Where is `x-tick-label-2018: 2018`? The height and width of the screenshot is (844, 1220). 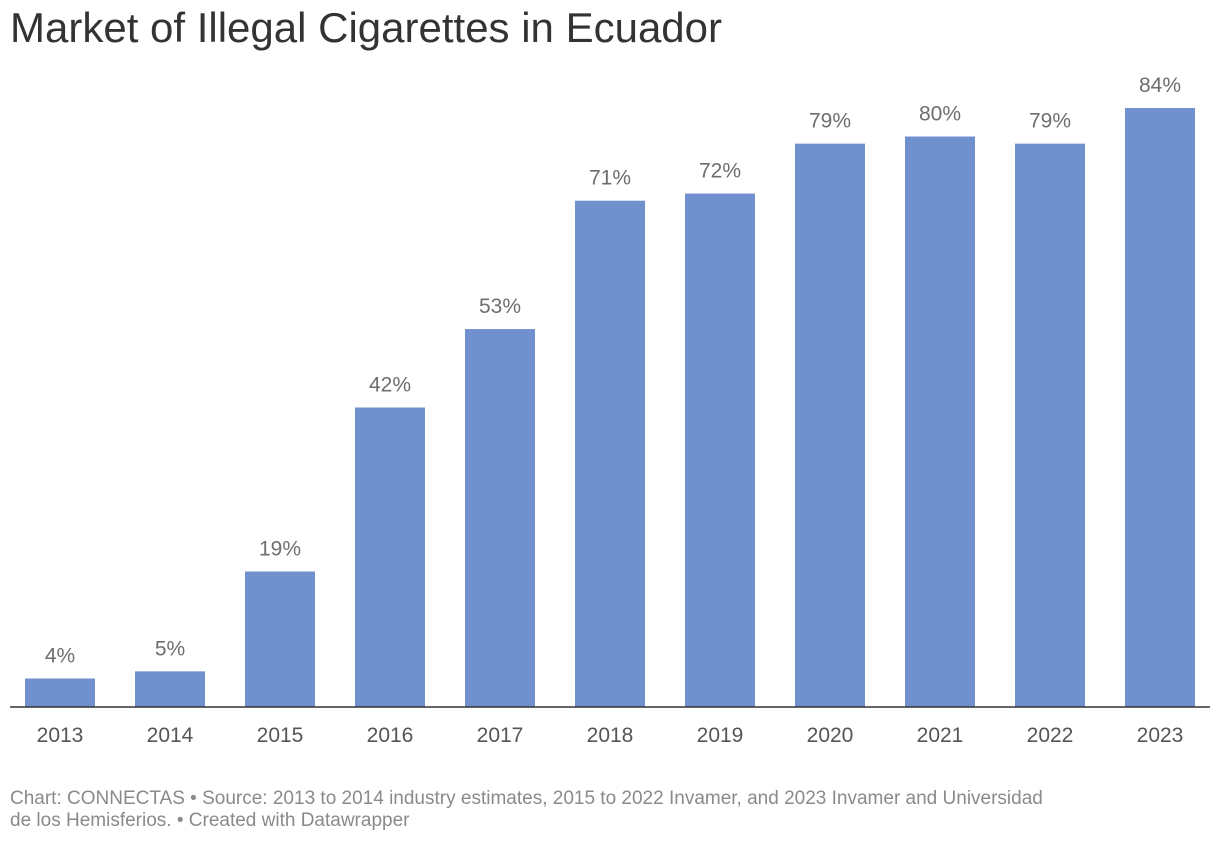 x-tick-label-2018: 2018 is located at coordinates (610, 735).